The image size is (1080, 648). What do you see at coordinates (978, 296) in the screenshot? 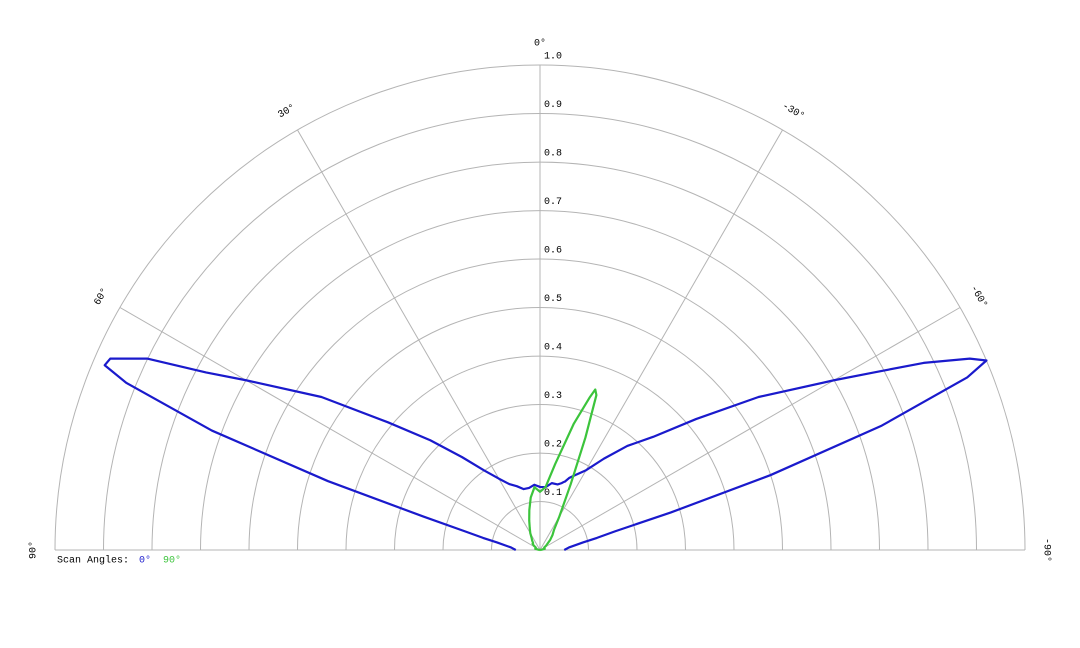
I see `angle-tick-label: -60°` at bounding box center [978, 296].